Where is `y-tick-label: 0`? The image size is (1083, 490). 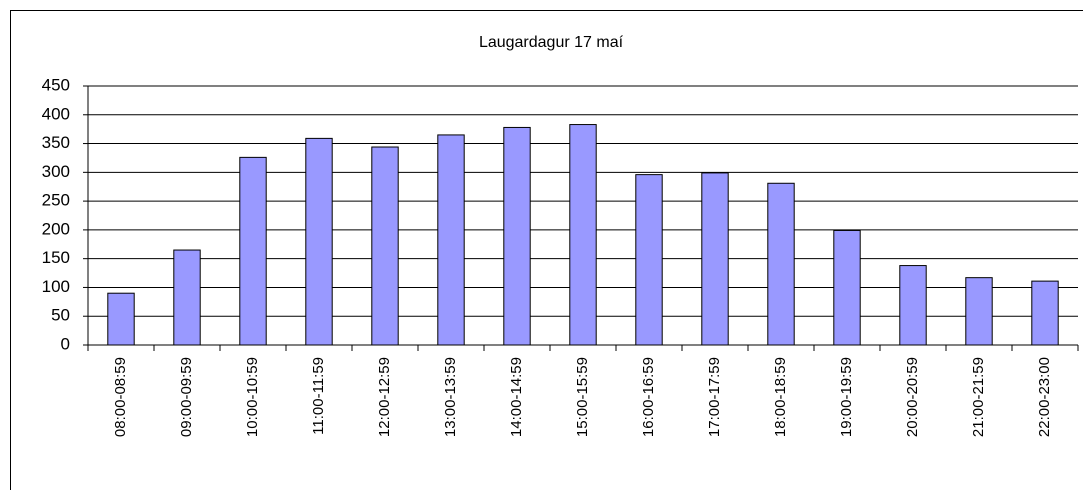
y-tick-label: 0 is located at coordinates (65, 343).